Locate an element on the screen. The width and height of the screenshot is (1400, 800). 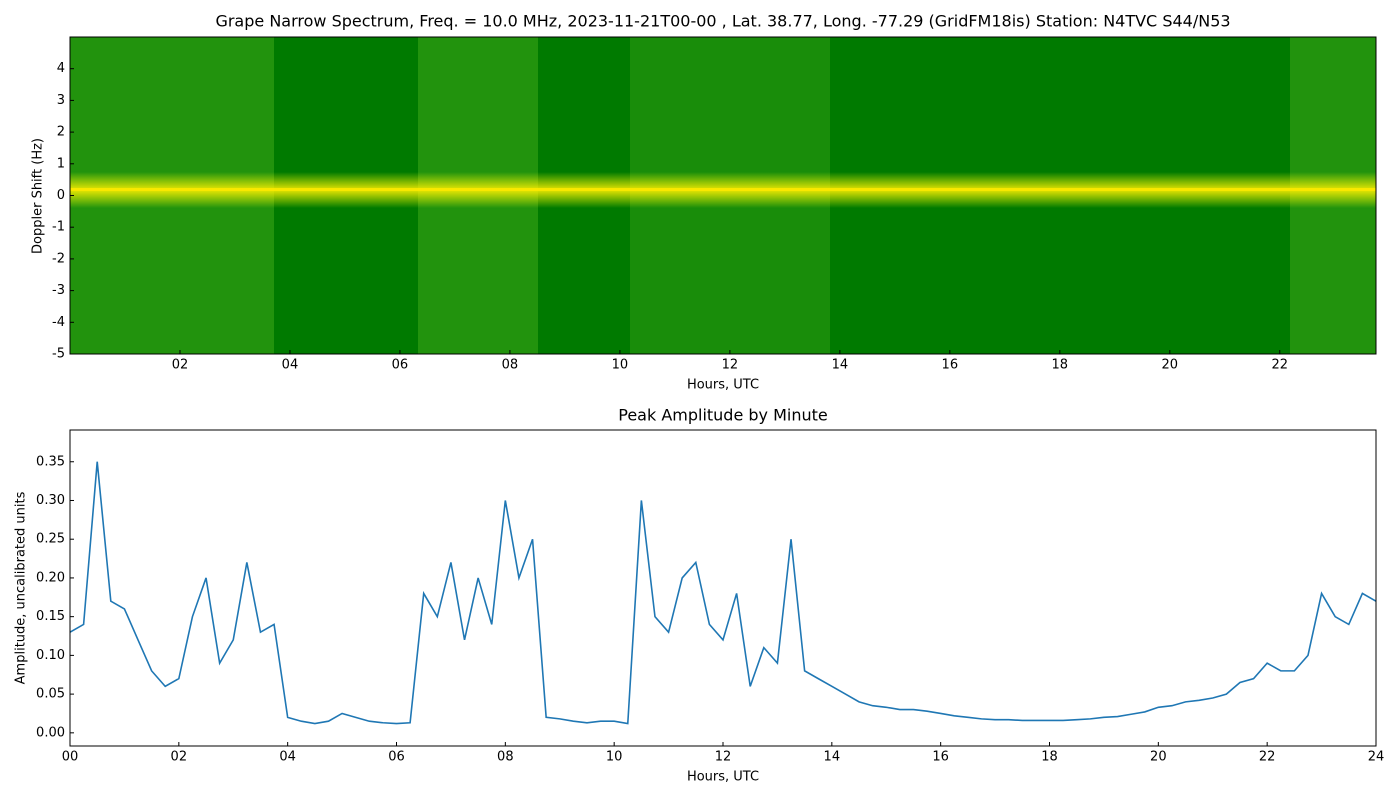
y-tick-label: 2 is located at coordinates (61, 132).